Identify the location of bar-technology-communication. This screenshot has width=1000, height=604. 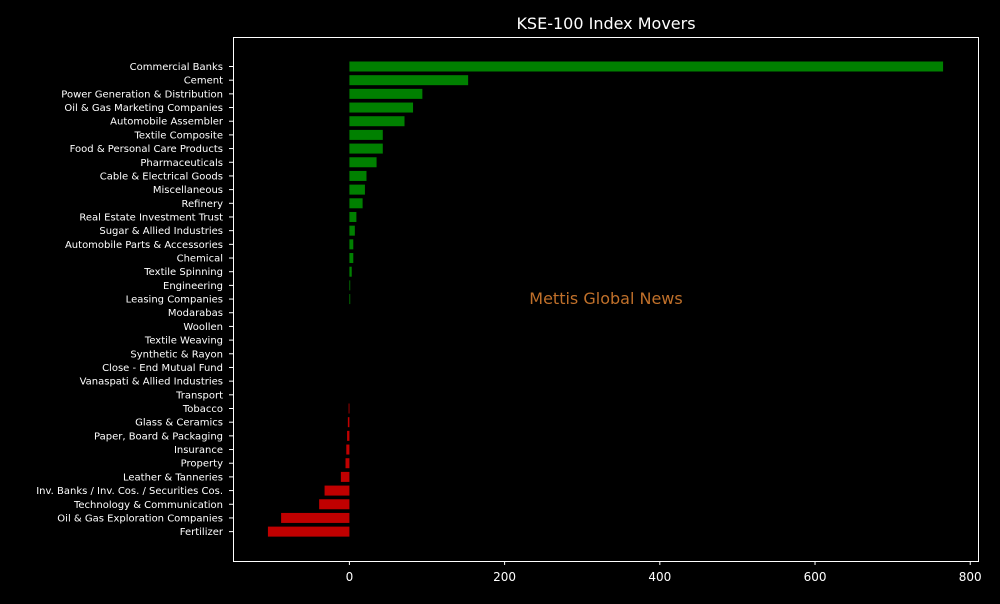
(334, 504).